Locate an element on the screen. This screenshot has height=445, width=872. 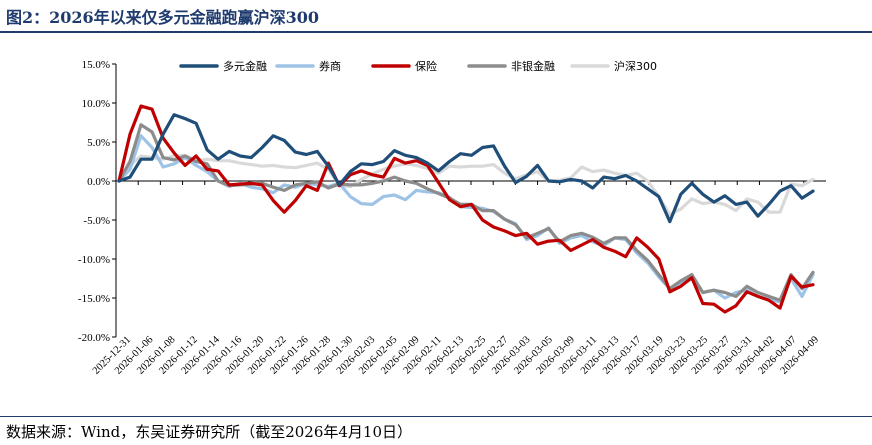
source-note: 数据来源：Wind，东吴证券研究所（截至2026年4月10日） is located at coordinates (209, 432).